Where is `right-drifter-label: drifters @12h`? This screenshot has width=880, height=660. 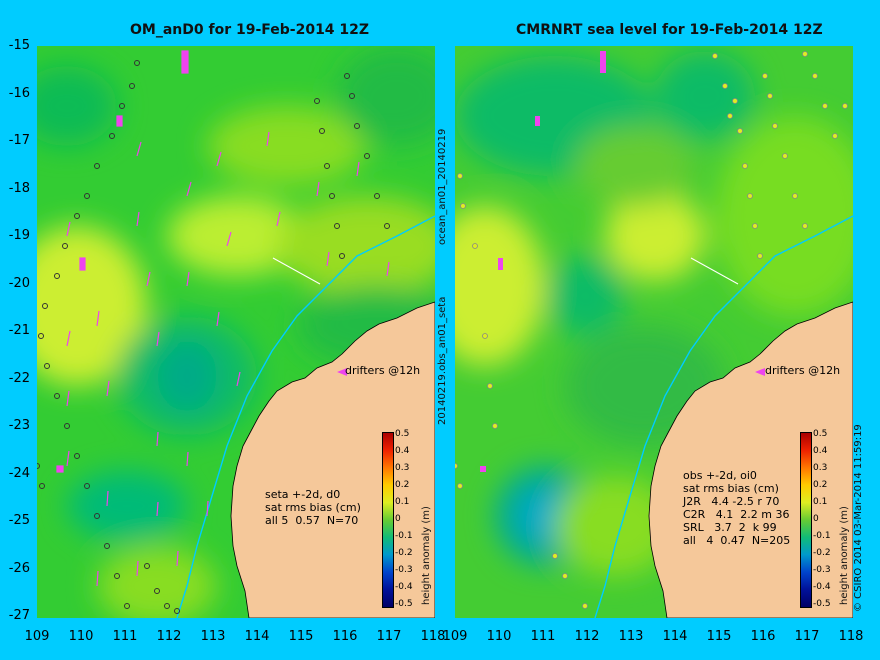
right-drifter-label: drifters @12h is located at coordinates (803, 370).